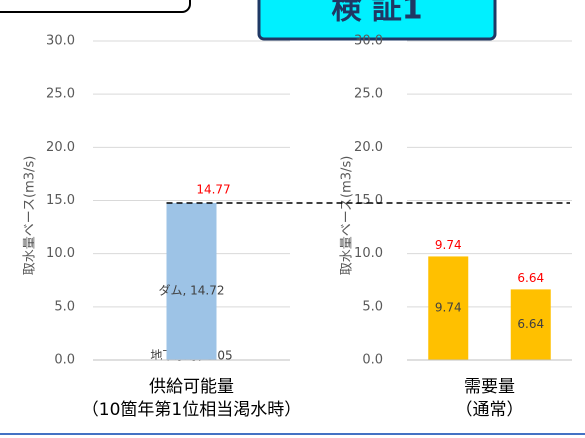 This screenshot has height=438, width=585. What do you see at coordinates (376, 13) in the screenshot?
I see `badge-text: 検 証1` at bounding box center [376, 13].